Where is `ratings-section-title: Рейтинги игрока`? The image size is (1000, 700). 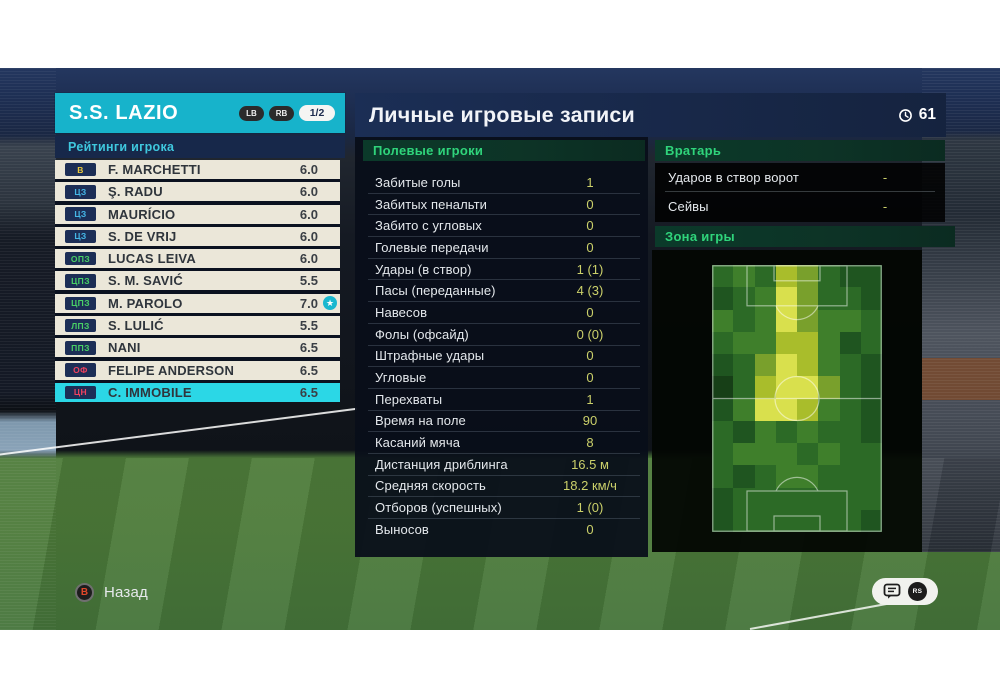
ratings-section-title: Рейтинги игрока is located at coordinates (200, 147).